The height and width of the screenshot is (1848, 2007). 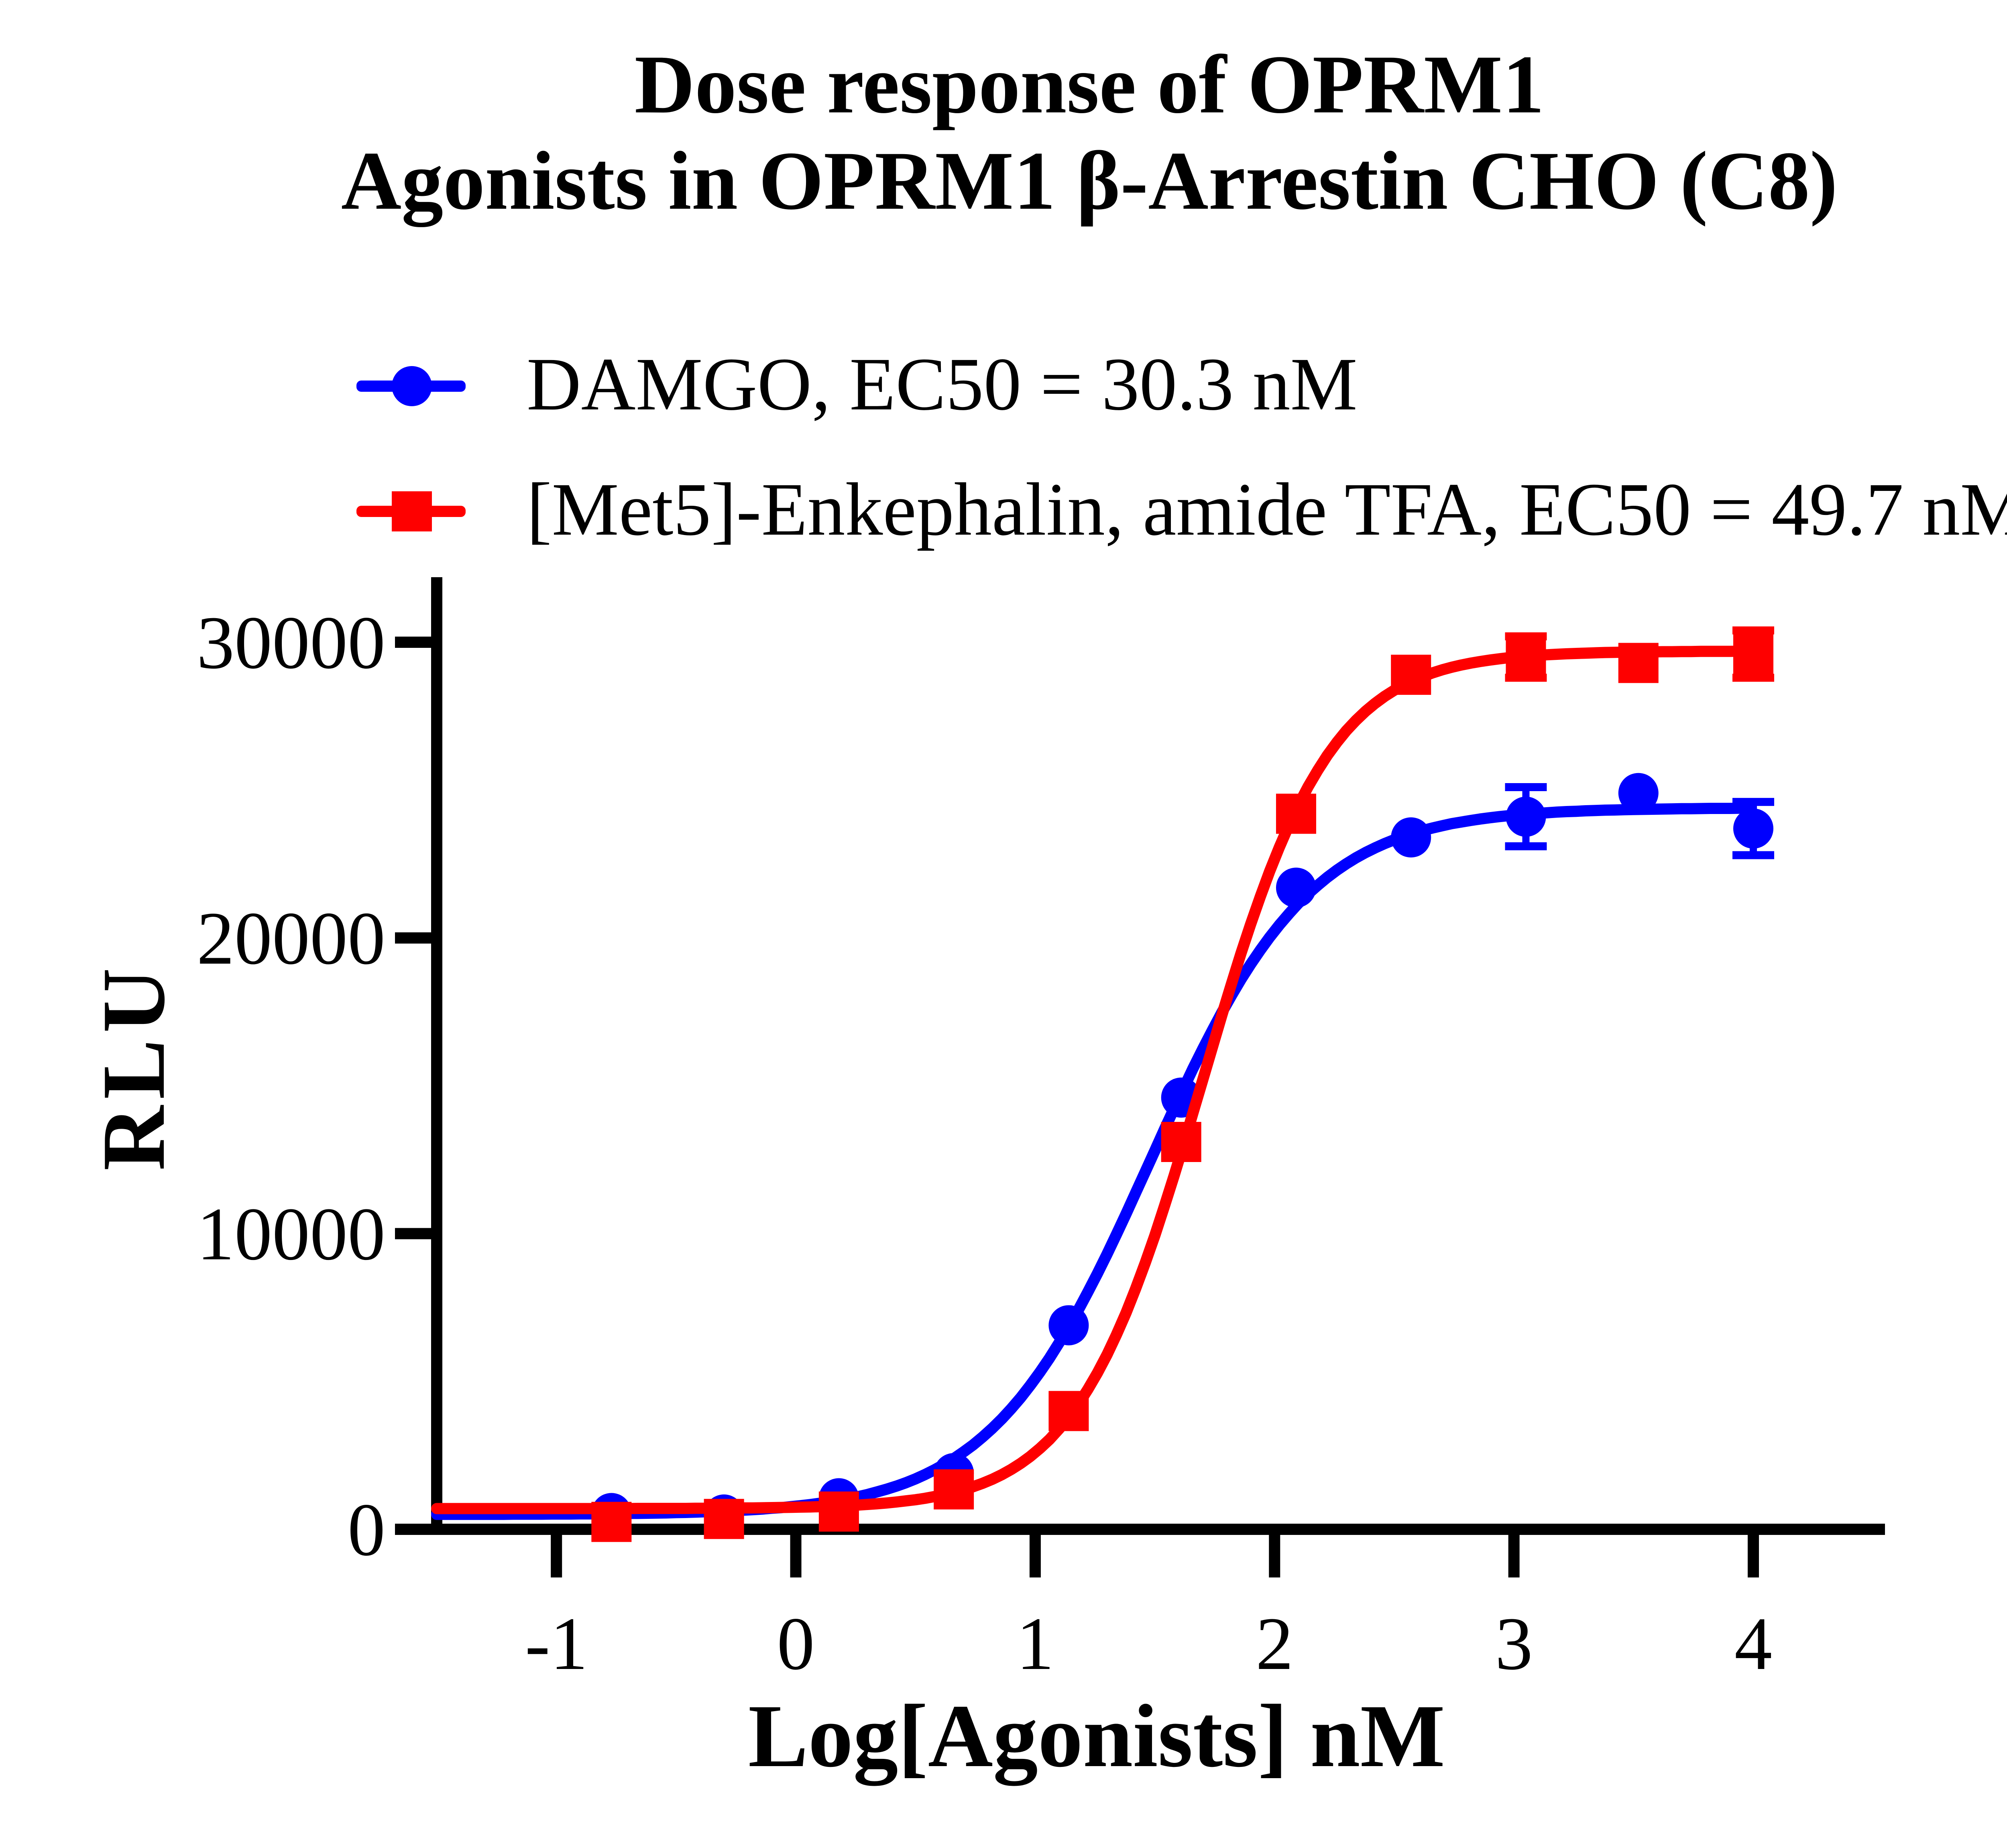 I want to click on circle-icon, so click(x=412, y=386).